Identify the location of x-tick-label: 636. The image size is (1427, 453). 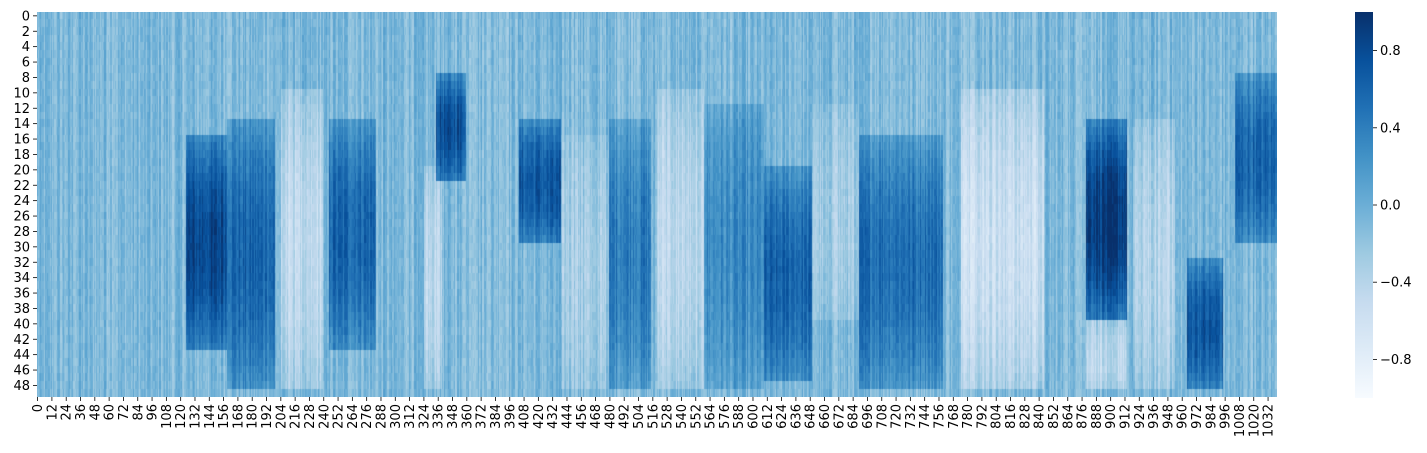
(796, 416).